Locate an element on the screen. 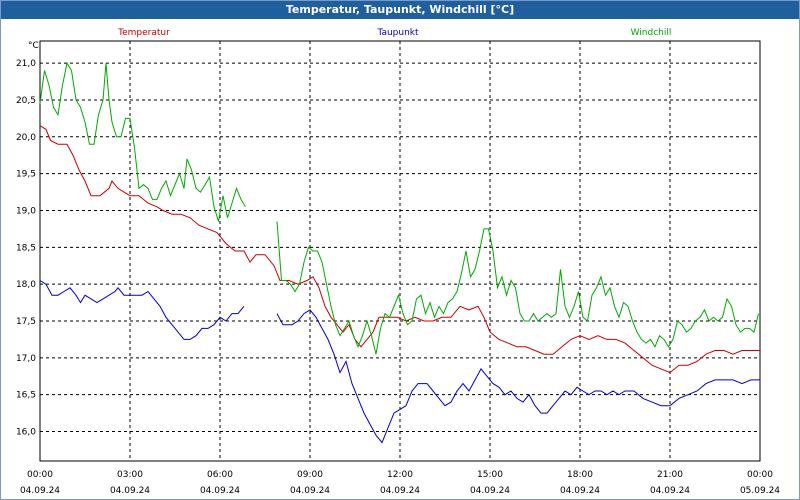  y-tick-label: 17,5 is located at coordinates (26, 322).